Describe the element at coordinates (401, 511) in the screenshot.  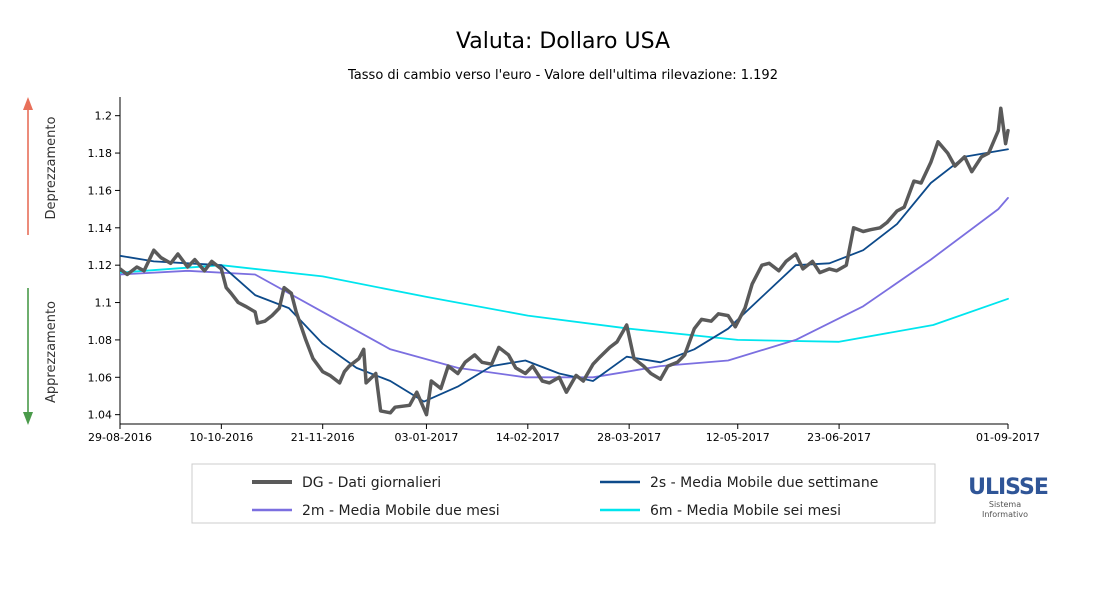
I see `legend-label: 2m - Media Mobile due mesi` at that location.